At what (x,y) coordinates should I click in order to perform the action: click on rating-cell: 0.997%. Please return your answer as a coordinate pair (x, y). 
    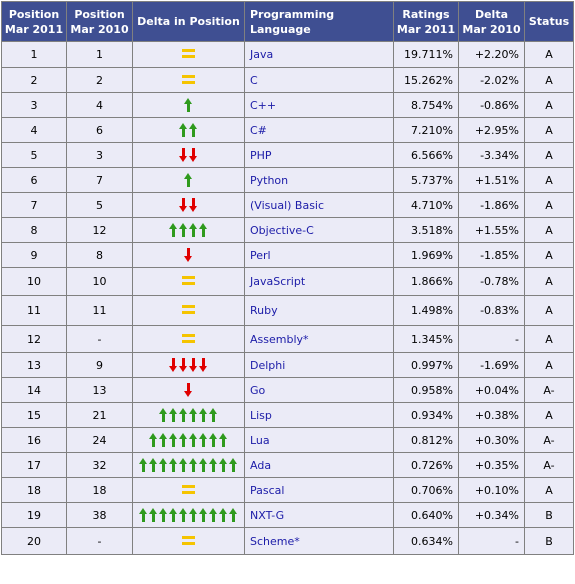
    Looking at the image, I should click on (426, 365).